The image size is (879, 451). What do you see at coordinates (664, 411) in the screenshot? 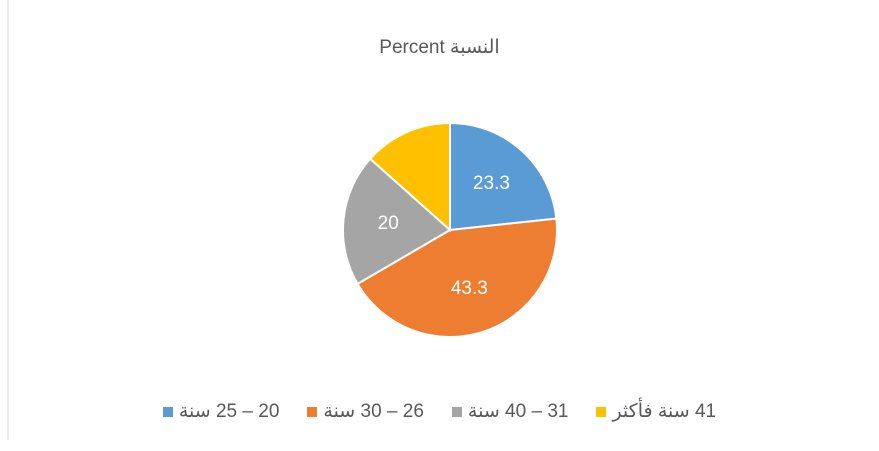
I see `legend-label: 41 سنة فأكثر` at bounding box center [664, 411].